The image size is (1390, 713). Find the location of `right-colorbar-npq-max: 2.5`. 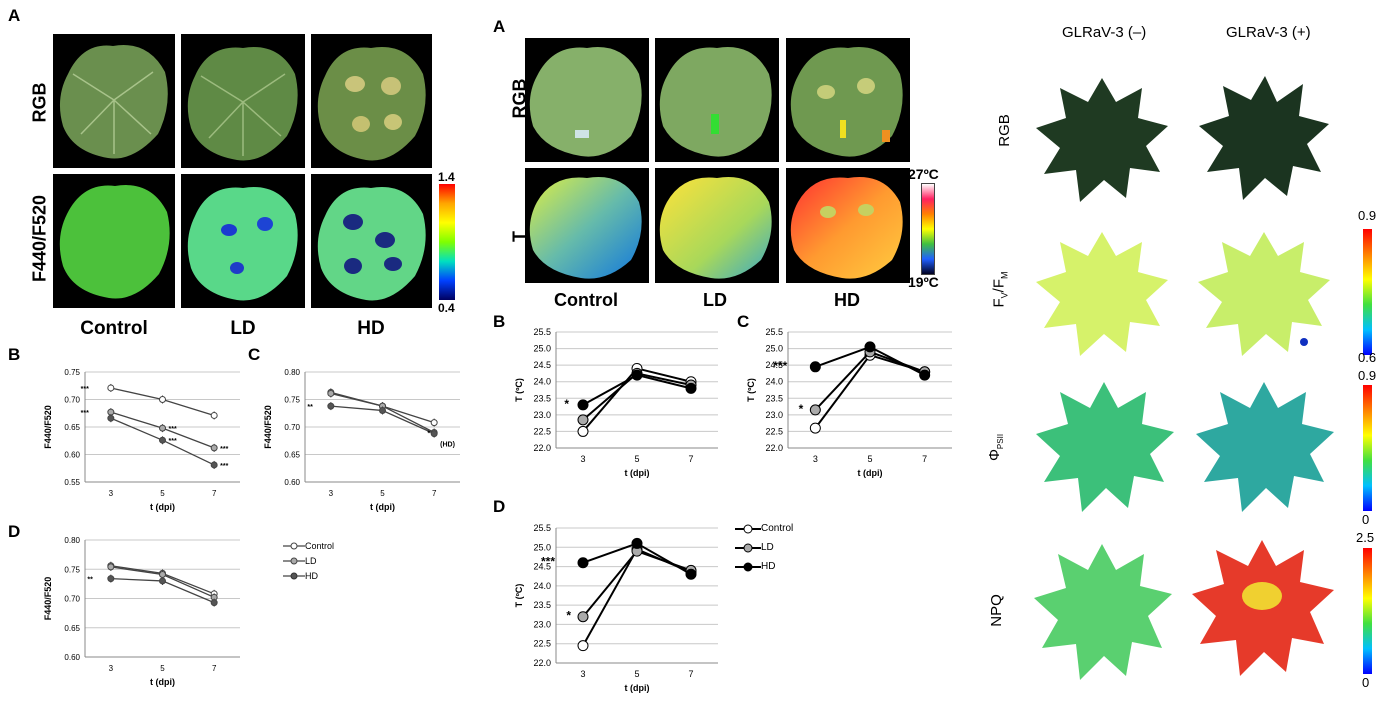

right-colorbar-npq-max: 2.5 is located at coordinates (1365, 537).